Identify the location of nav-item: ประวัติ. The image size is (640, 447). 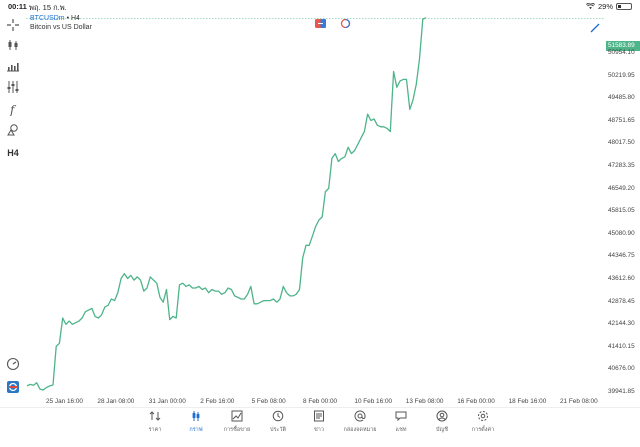
(278, 422).